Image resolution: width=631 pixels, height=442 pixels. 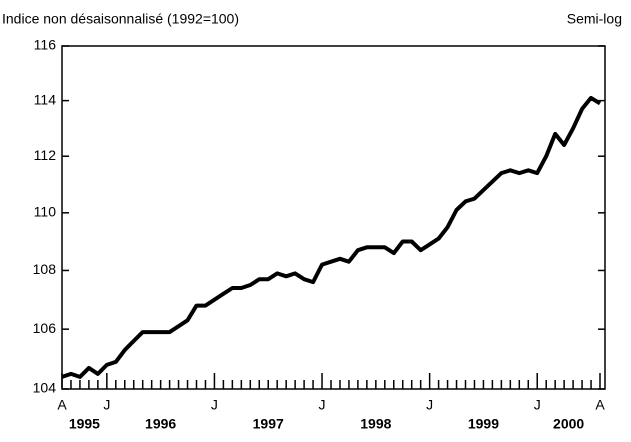 I want to click on year-label: 2000, so click(x=568, y=424).